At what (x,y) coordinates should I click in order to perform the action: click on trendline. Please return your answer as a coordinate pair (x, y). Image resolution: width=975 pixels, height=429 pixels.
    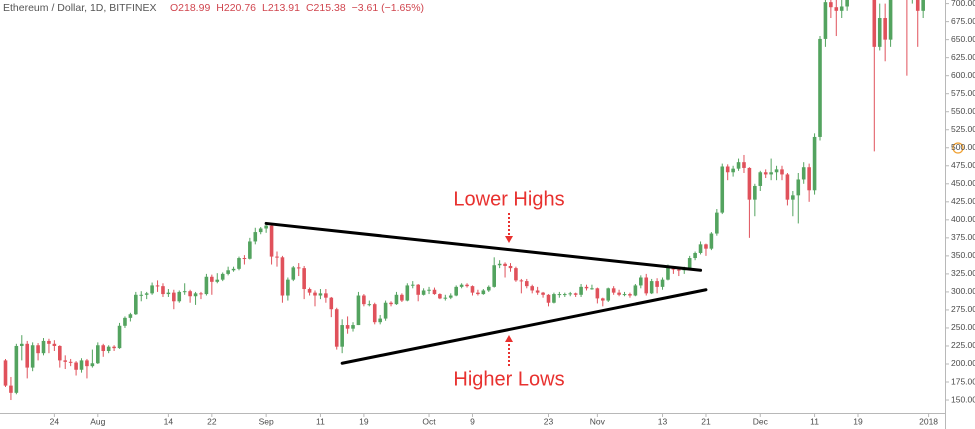
    Looking at the image, I should click on (524, 326).